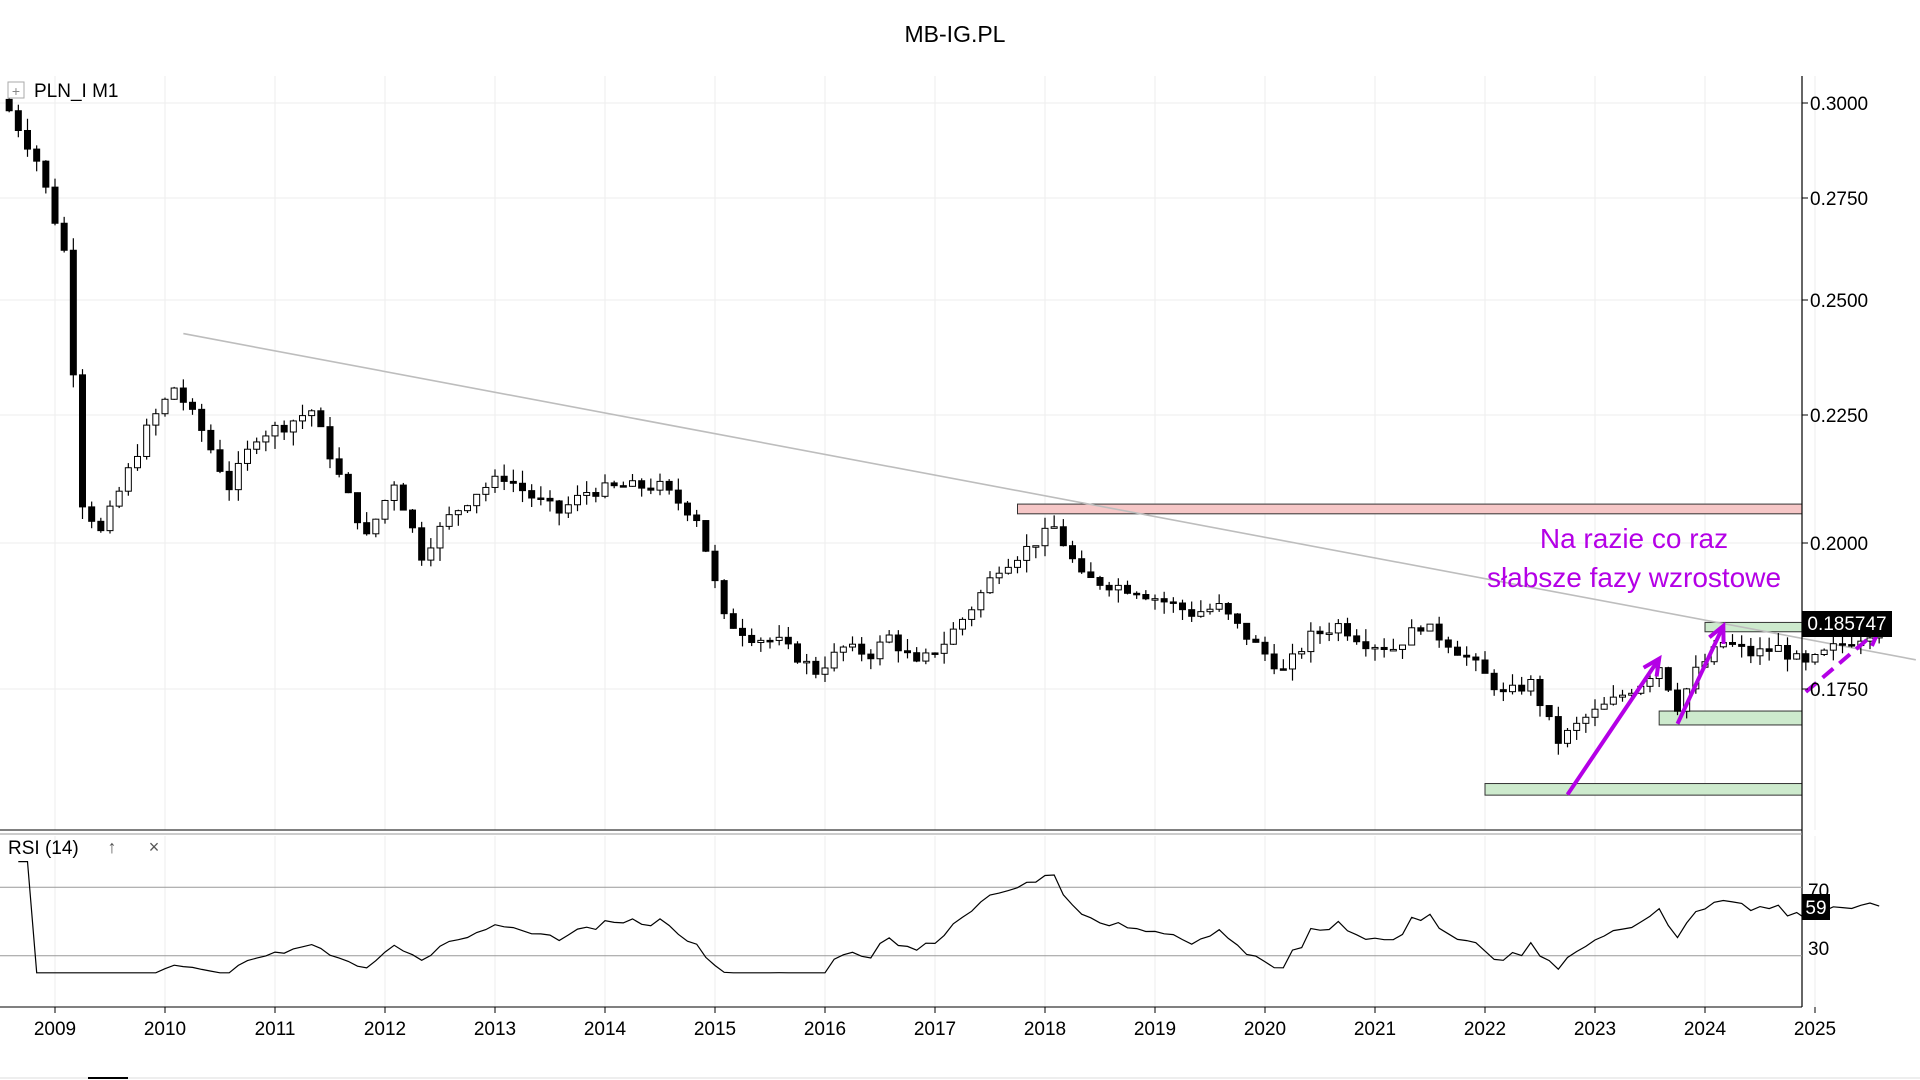 The height and width of the screenshot is (1080, 1920). What do you see at coordinates (385, 1029) in the screenshot?
I see `time-tick-label: 2012` at bounding box center [385, 1029].